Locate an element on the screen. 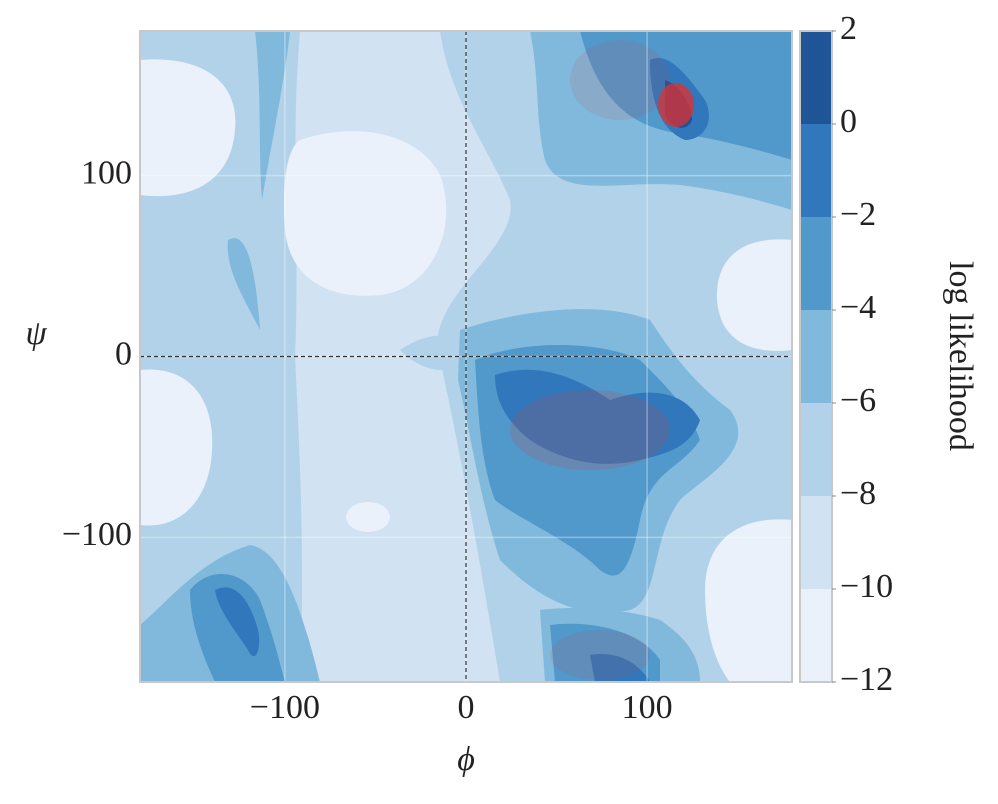  y-tick-label: 100 is located at coordinates (106, 172).